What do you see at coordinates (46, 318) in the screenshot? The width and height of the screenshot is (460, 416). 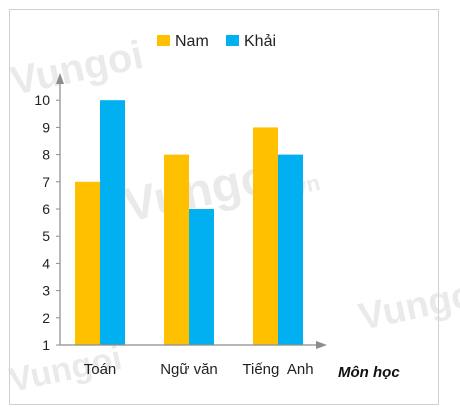 I see `y-tick-label: 2` at bounding box center [46, 318].